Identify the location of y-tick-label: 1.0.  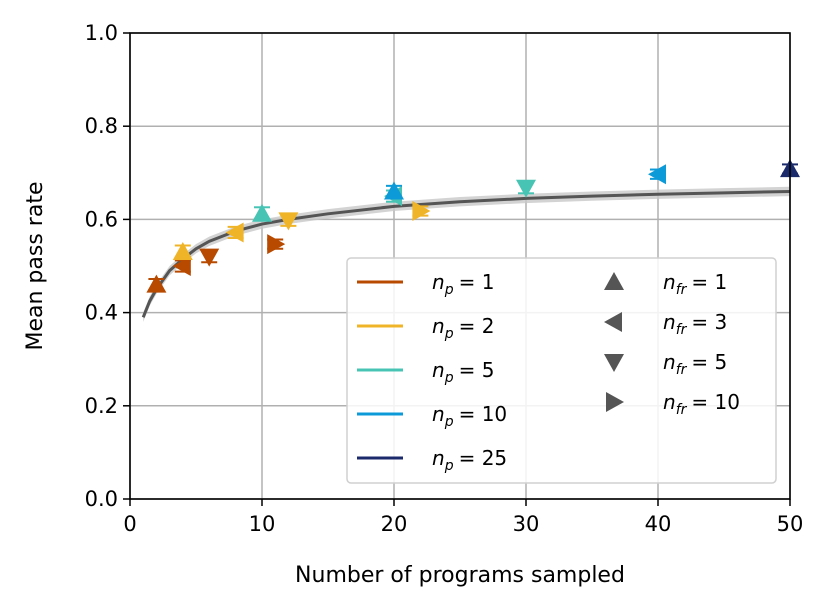
(101, 33).